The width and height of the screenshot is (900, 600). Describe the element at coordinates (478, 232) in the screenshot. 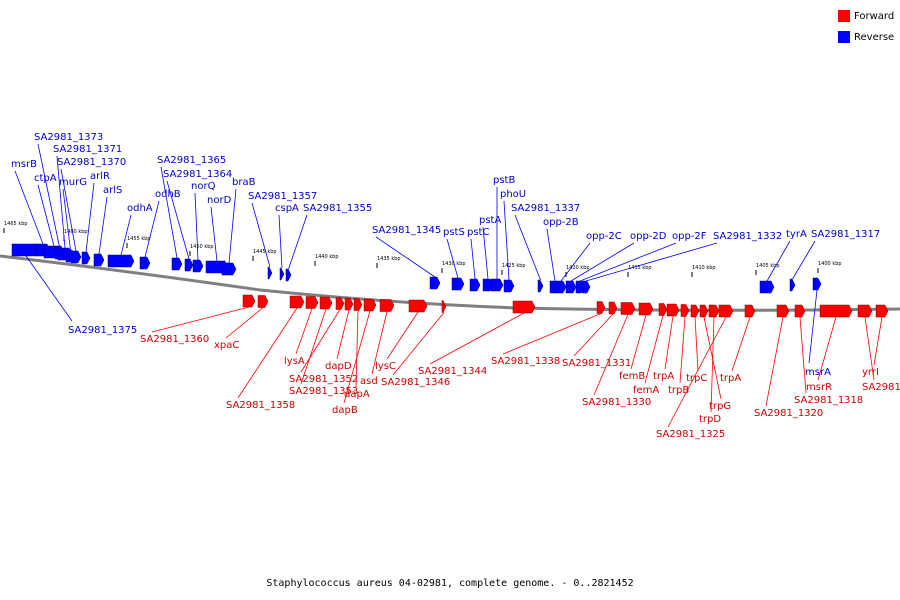

I see `reverse-gene-label: pstC` at that location.